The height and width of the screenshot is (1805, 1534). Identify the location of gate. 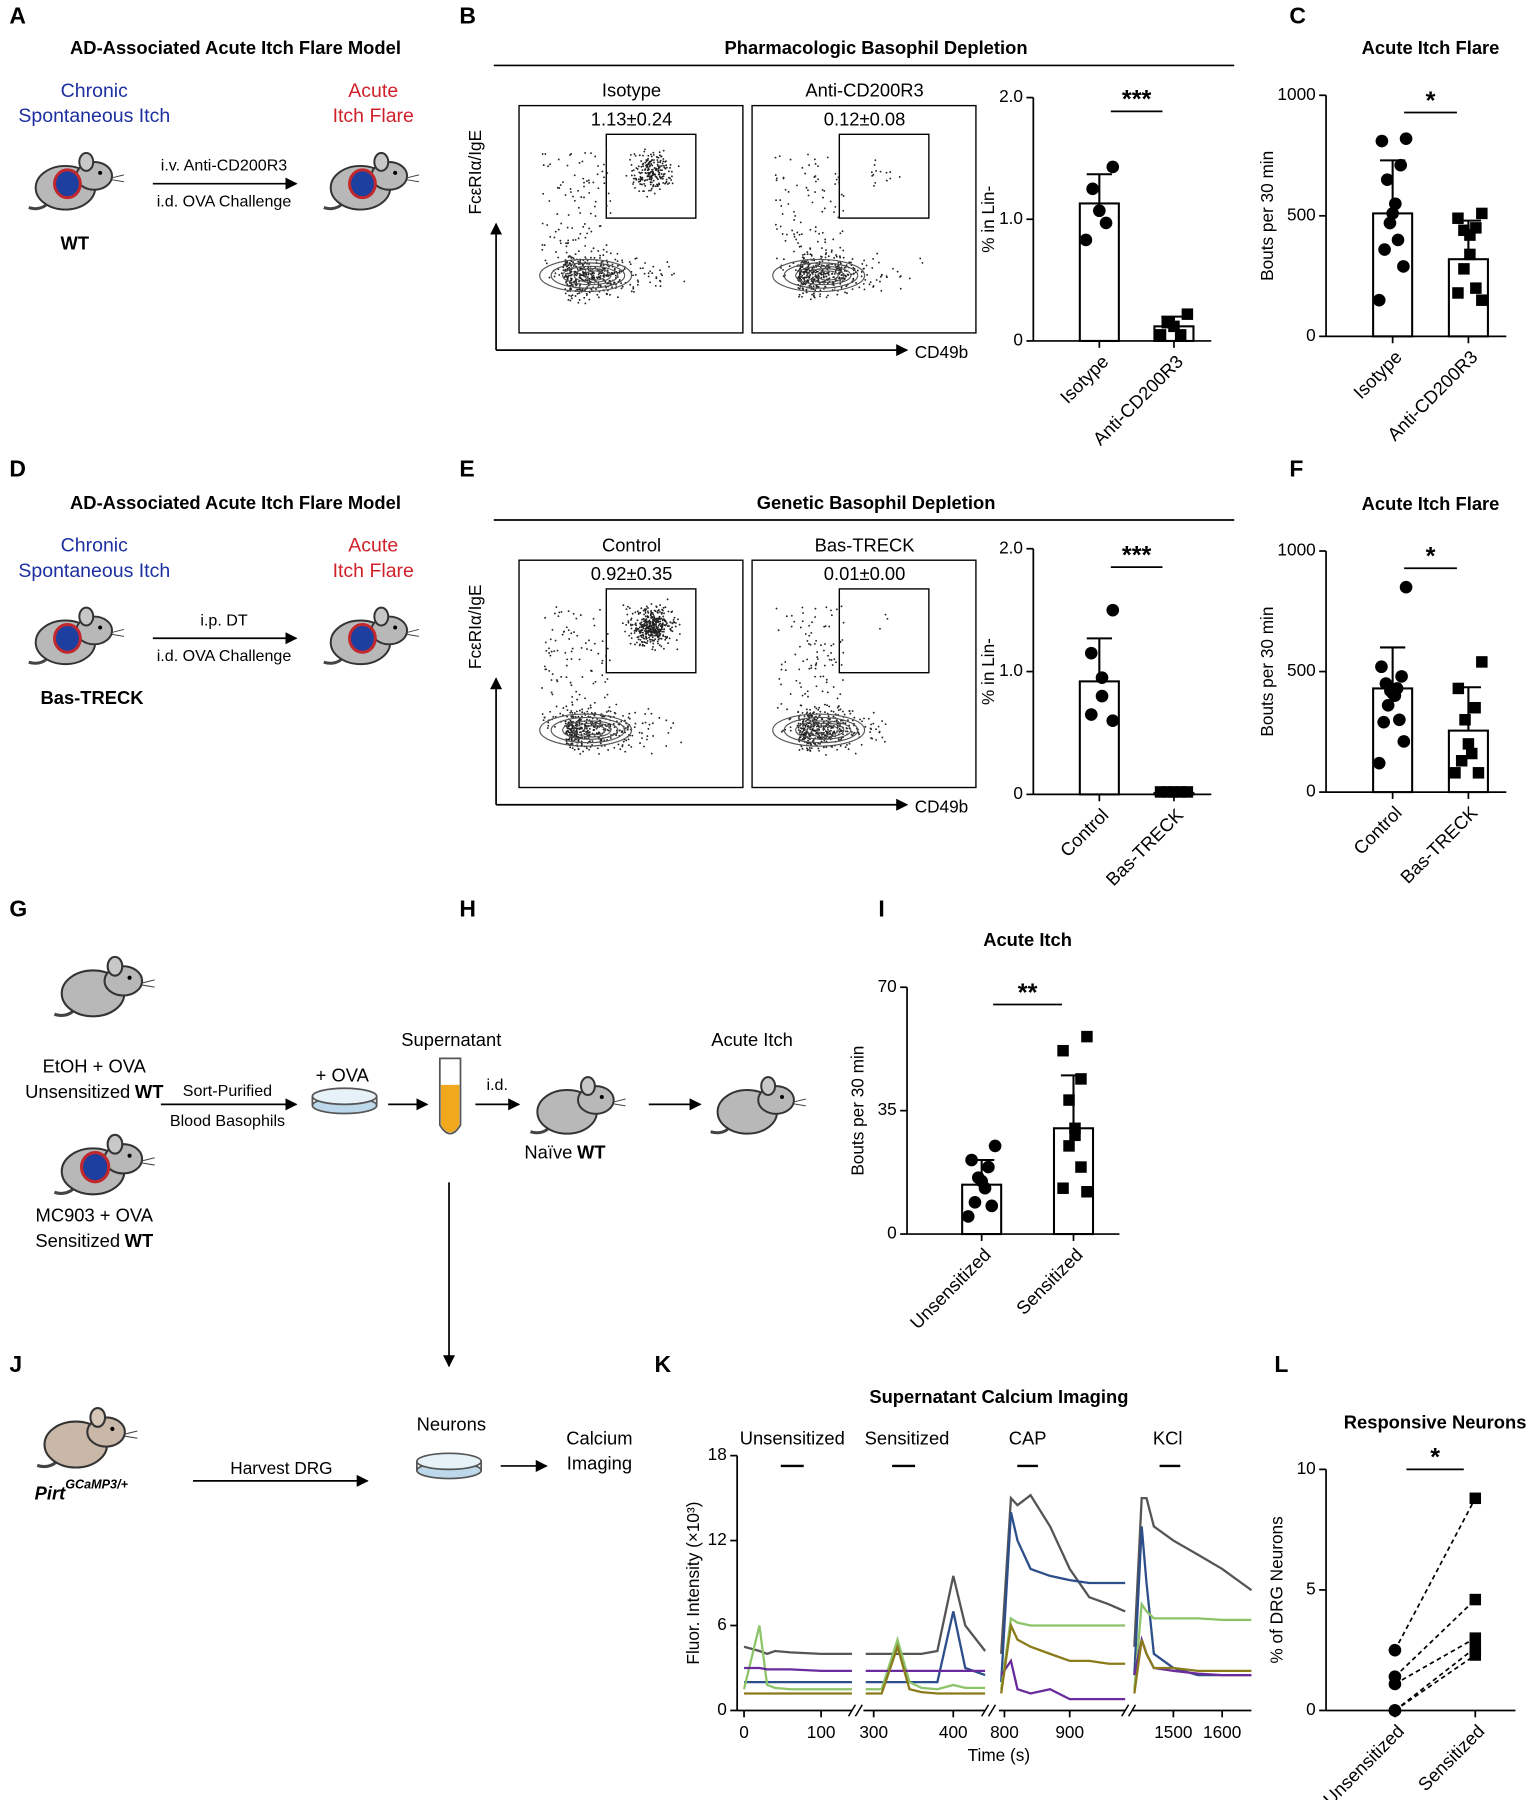
(884, 631).